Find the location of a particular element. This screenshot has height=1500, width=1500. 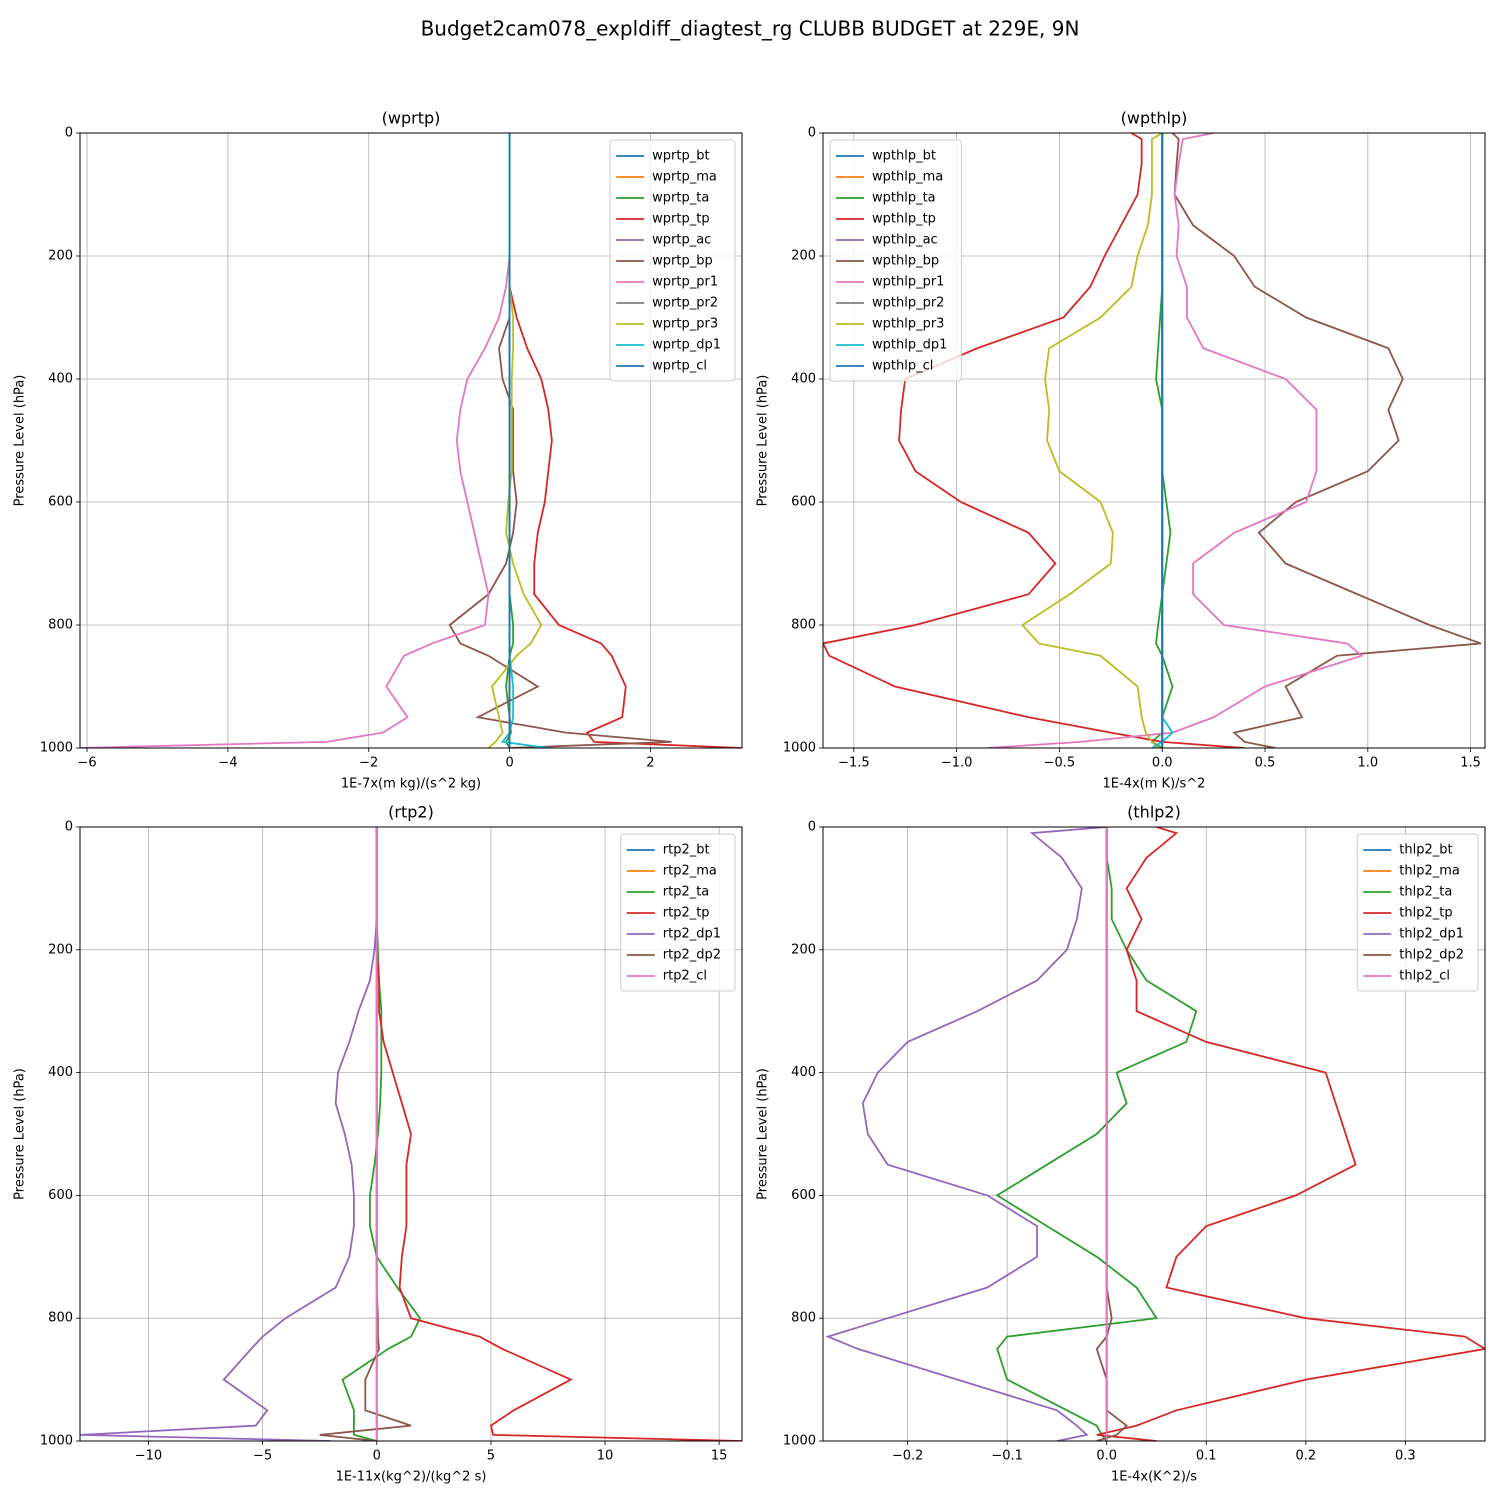

legend-label: thlp2_cl is located at coordinates (1424, 976).